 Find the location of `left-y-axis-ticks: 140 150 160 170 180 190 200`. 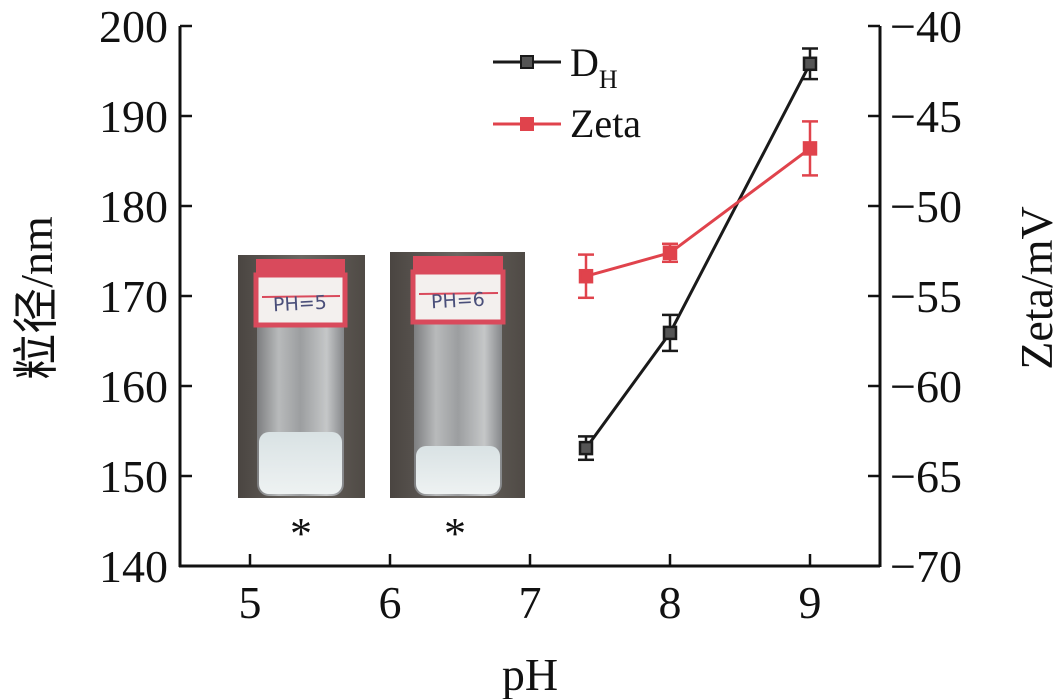

left-y-axis-ticks: 140 150 160 170 180 190 200 is located at coordinates (145, 296).